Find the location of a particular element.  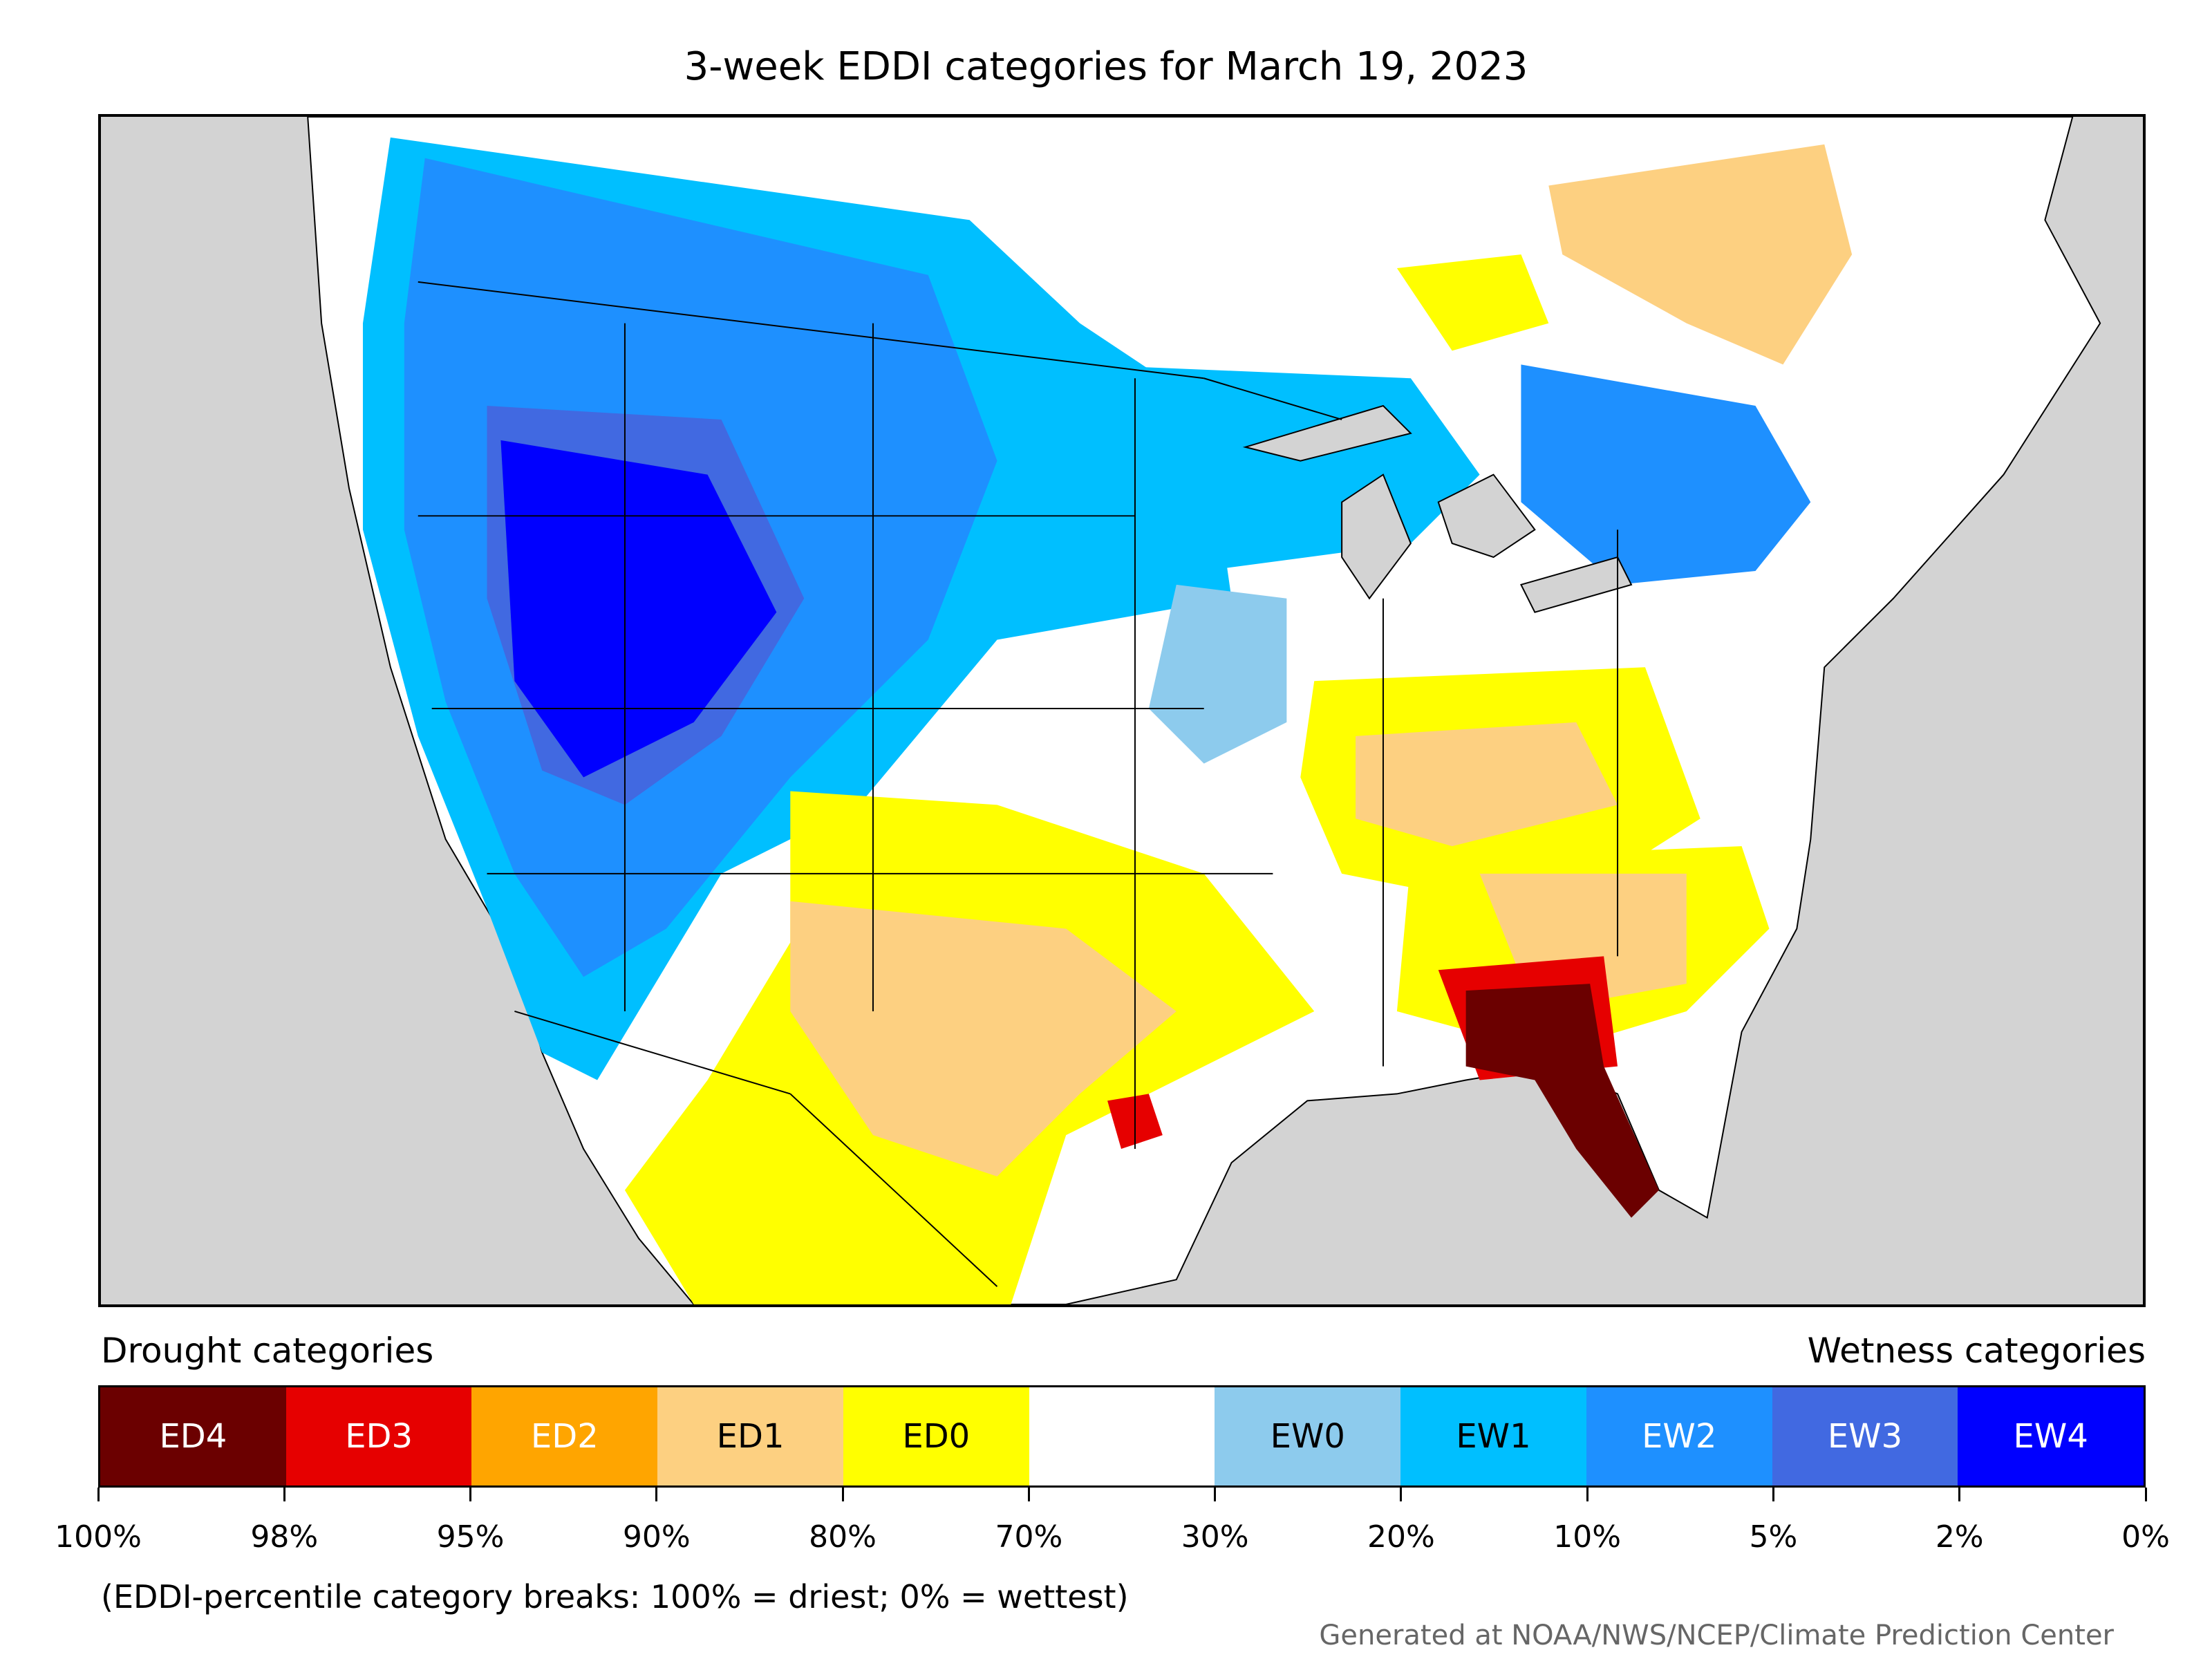

drought-categories-header: Drought categories is located at coordinates (267, 1351).